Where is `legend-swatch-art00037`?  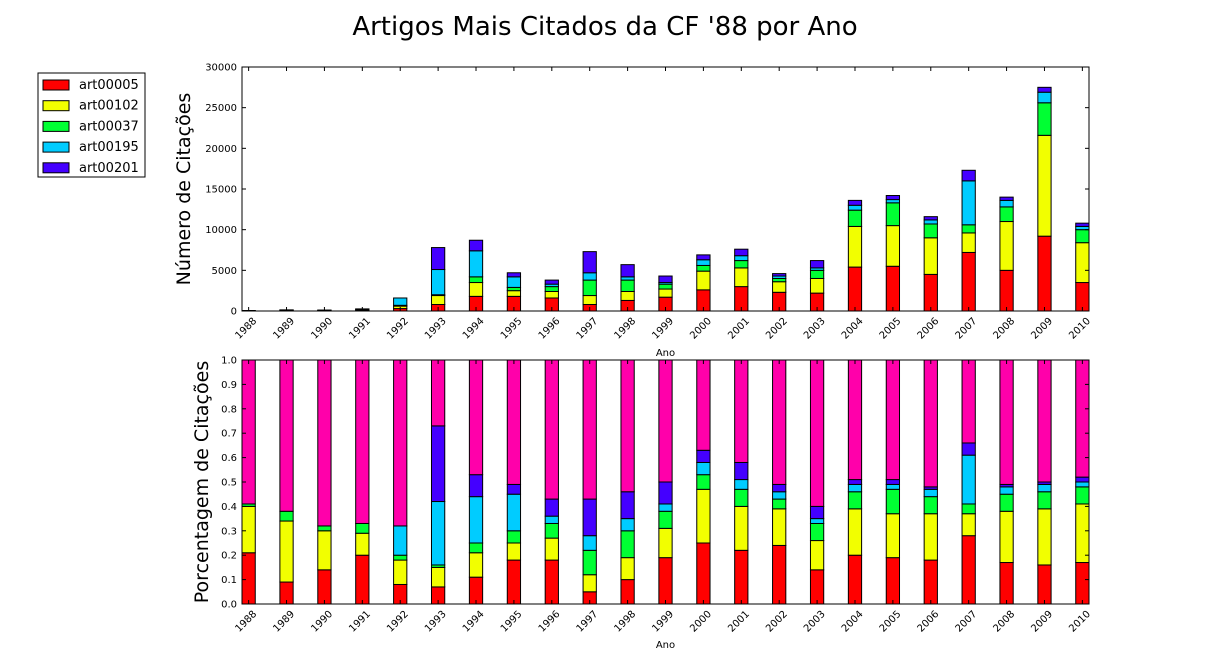 legend-swatch-art00037 is located at coordinates (56, 126).